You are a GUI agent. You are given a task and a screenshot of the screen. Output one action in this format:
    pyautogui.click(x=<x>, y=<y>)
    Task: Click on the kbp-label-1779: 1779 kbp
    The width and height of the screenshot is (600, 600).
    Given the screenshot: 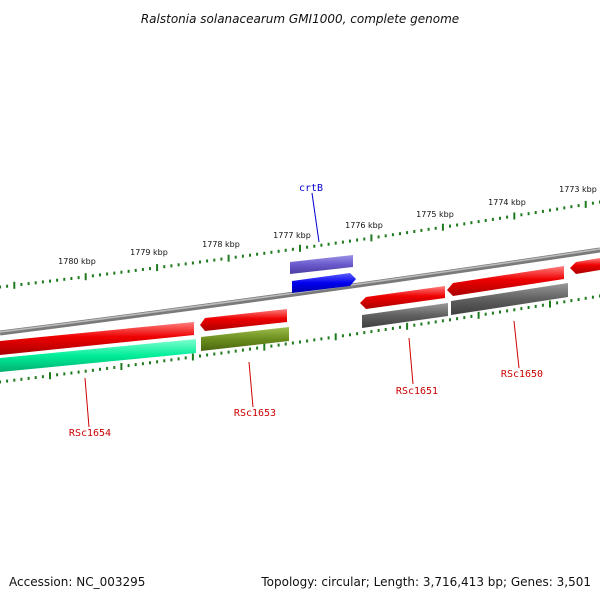 What is the action you would take?
    pyautogui.click(x=149, y=252)
    